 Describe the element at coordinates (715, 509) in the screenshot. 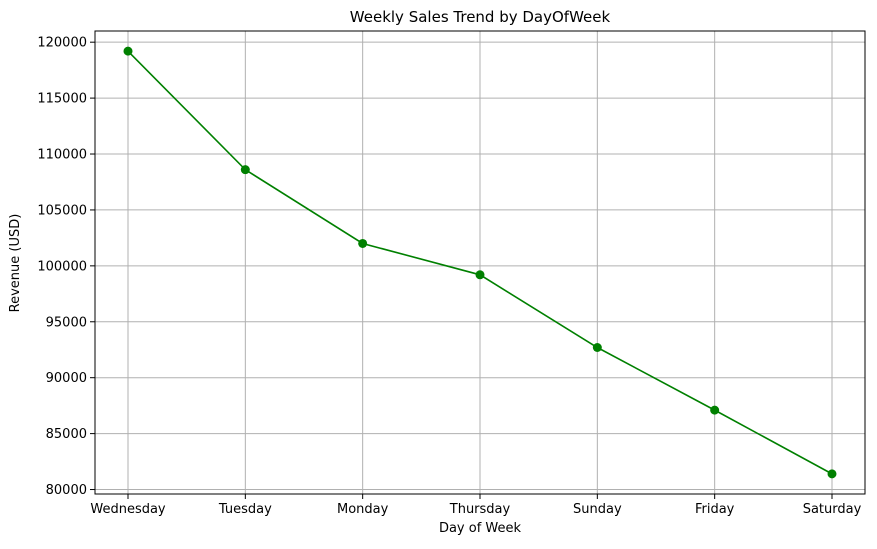

I see `x-tick-label: Friday` at that location.